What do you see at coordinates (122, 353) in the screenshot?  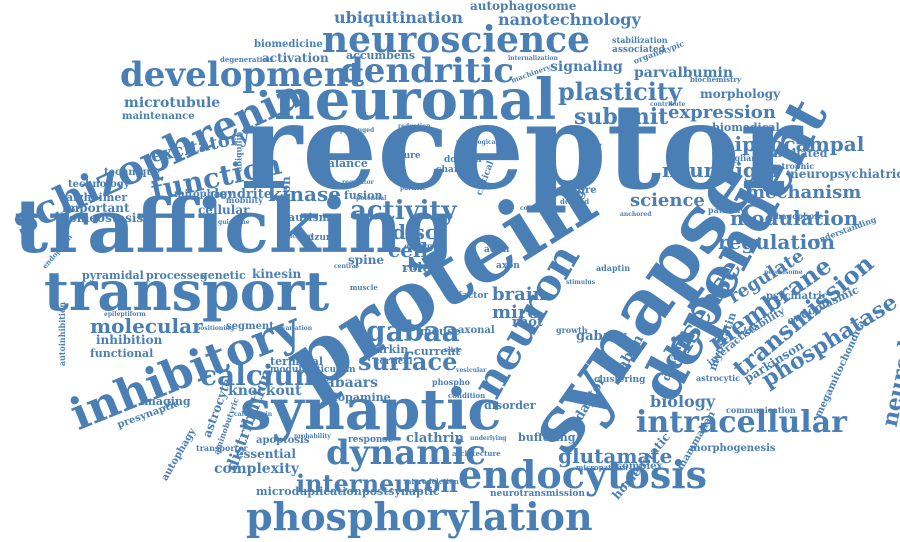 I see `word: functional` at bounding box center [122, 353].